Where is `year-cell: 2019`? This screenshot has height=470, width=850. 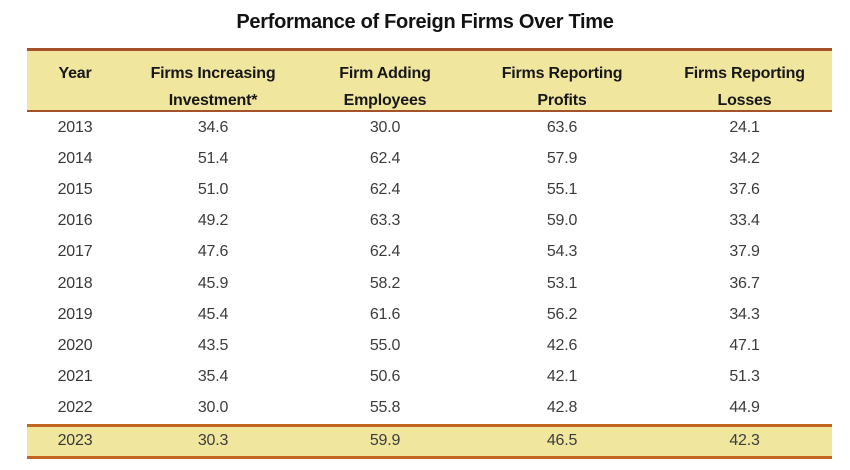 year-cell: 2019 is located at coordinates (75, 314).